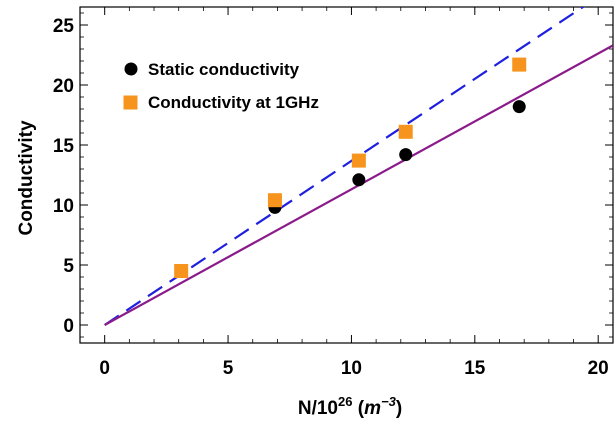 This screenshot has width=614, height=423. I want to click on y-tick-labels: 0 5 10 15 20 25, so click(64, 176).